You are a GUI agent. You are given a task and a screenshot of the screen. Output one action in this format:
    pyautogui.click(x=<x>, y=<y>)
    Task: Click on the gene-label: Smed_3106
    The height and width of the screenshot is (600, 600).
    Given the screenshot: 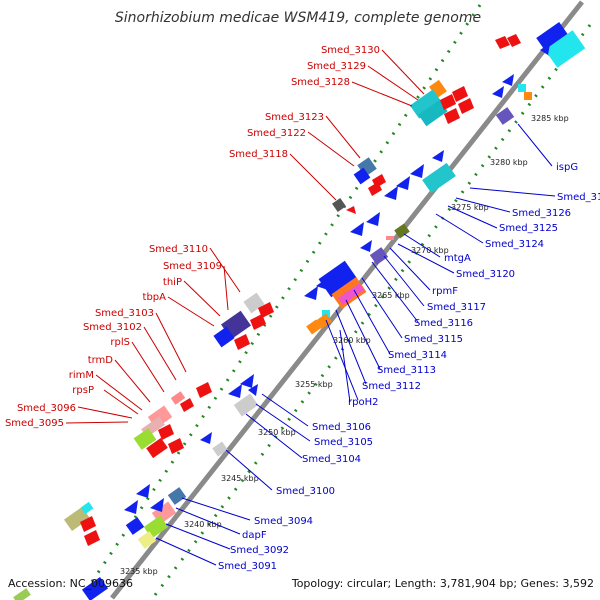 What is the action you would take?
    pyautogui.click(x=341, y=427)
    